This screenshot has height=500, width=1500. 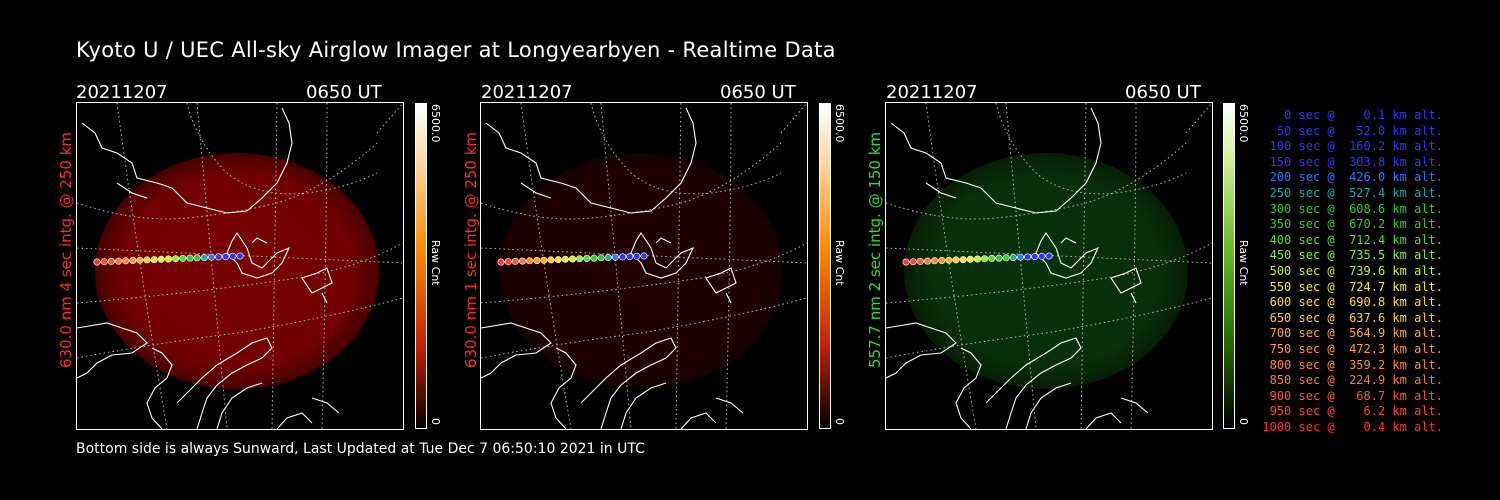 What do you see at coordinates (122, 92) in the screenshot?
I see `panel-1-date: 20211207` at bounding box center [122, 92].